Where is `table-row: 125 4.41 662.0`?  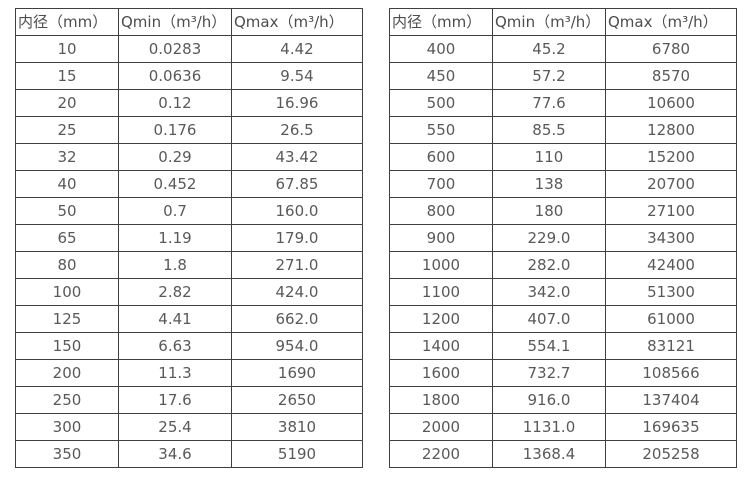 table-row: 125 4.41 662.0 is located at coordinates (189, 319).